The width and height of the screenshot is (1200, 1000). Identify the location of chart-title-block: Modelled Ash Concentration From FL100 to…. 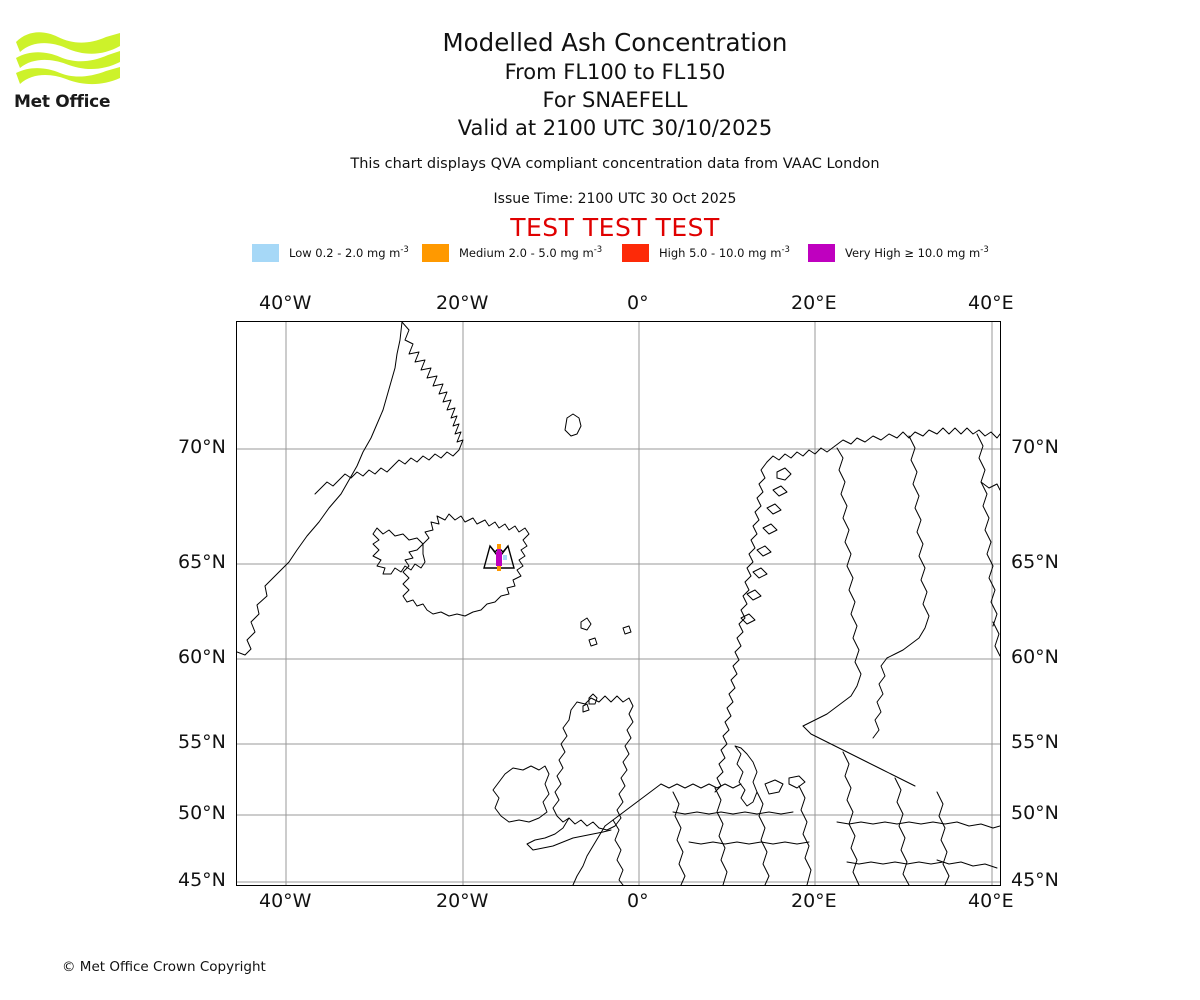
(615, 85).